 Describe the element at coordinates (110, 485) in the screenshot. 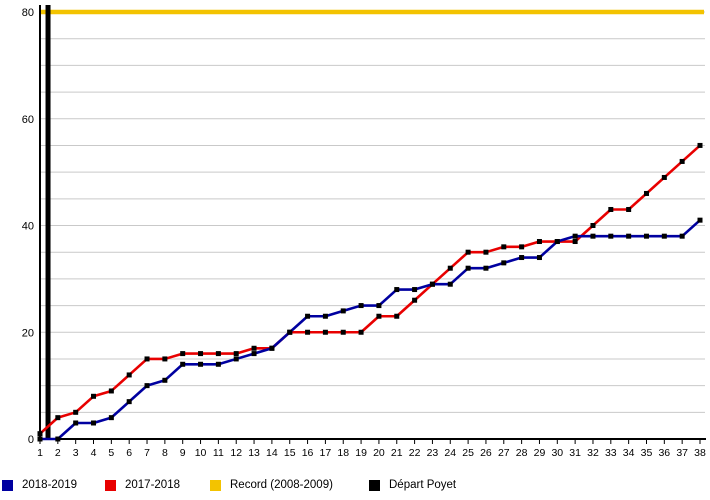

I see `legend-swatch-2017-2018` at that location.